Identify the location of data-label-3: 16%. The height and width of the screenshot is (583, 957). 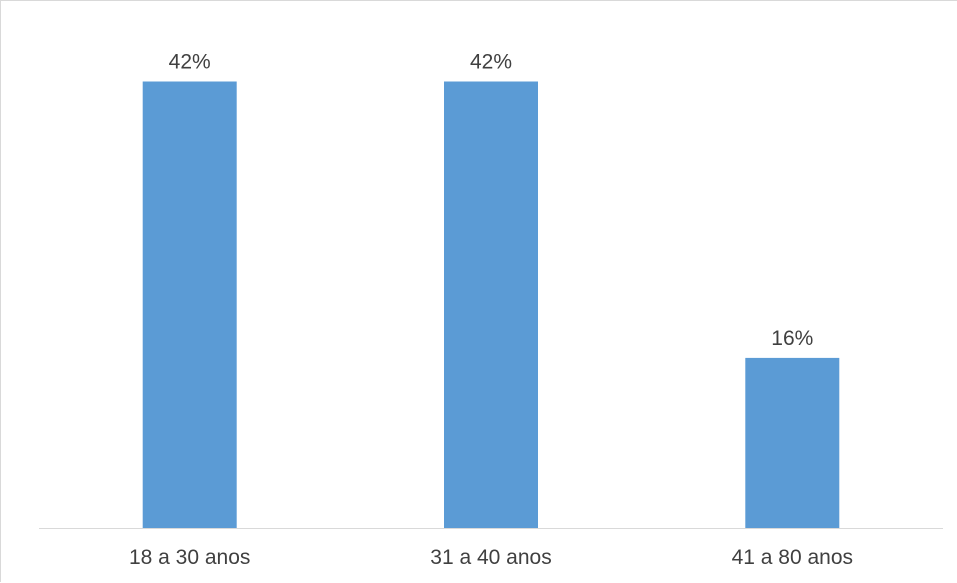
(792, 338).